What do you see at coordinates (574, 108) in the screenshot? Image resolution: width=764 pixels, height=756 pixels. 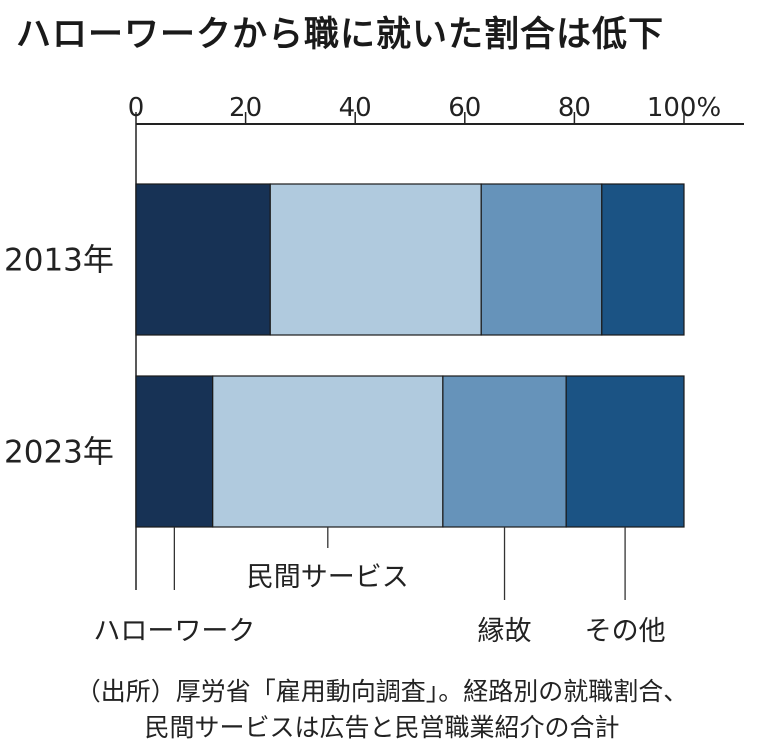 I see `x-tick-label: 80` at bounding box center [574, 108].